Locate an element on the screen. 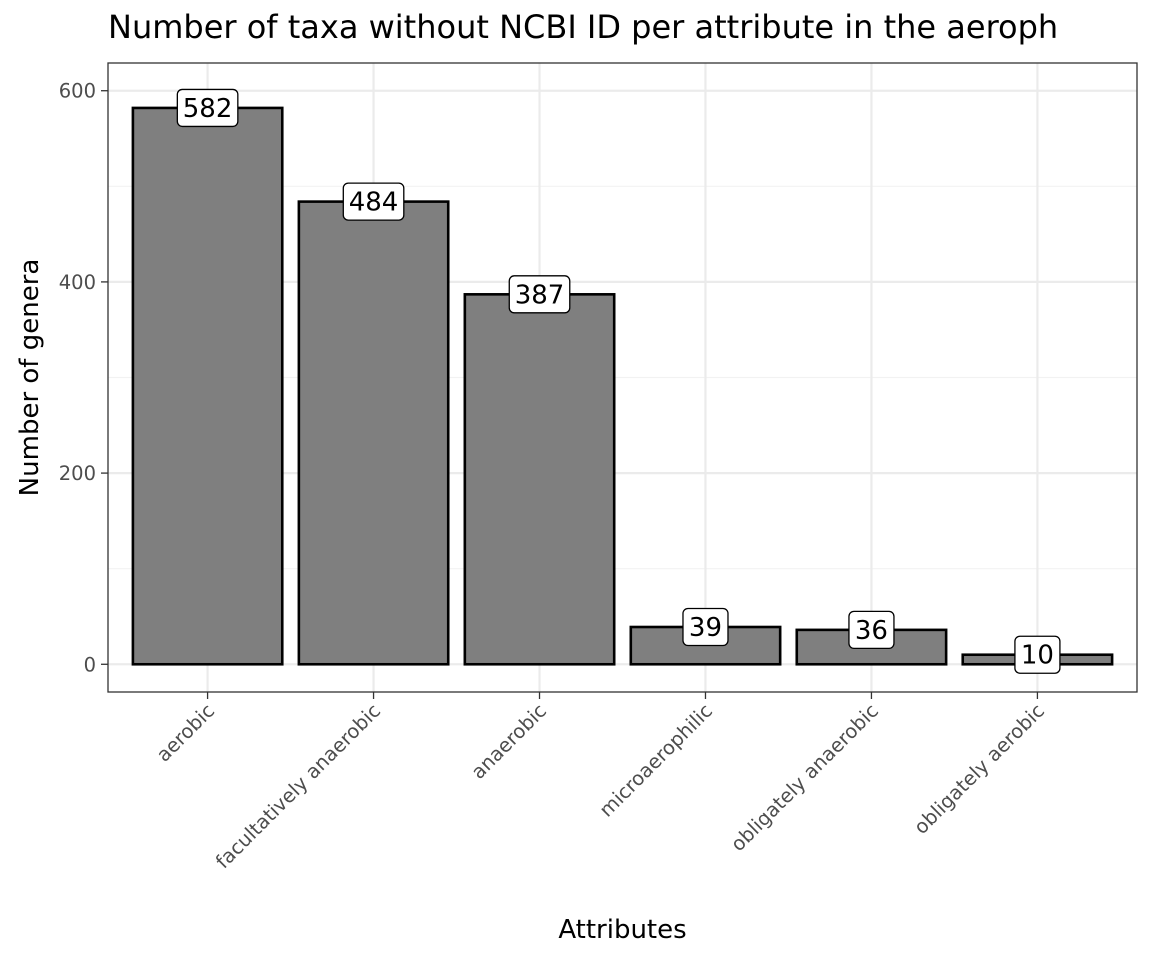  data-label: 387 is located at coordinates (539, 294).